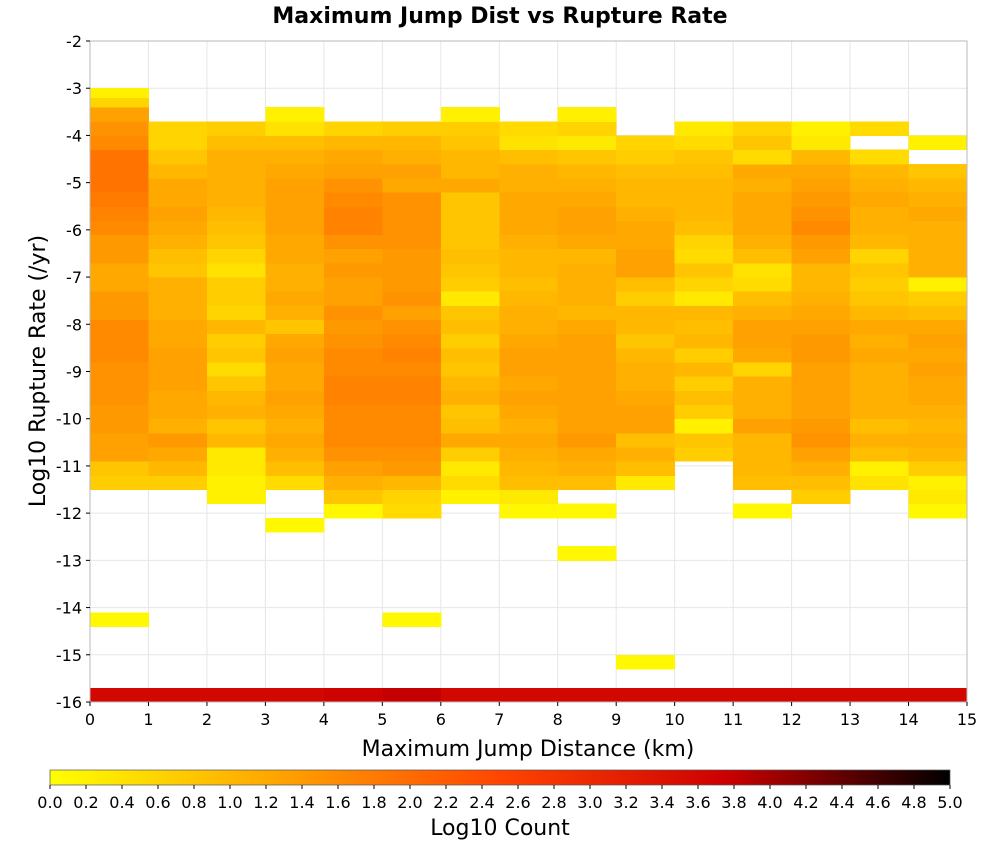 The height and width of the screenshot is (854, 1000). Describe the element at coordinates (769, 802) in the screenshot. I see `colorbar-tick-label: 4.0` at that location.